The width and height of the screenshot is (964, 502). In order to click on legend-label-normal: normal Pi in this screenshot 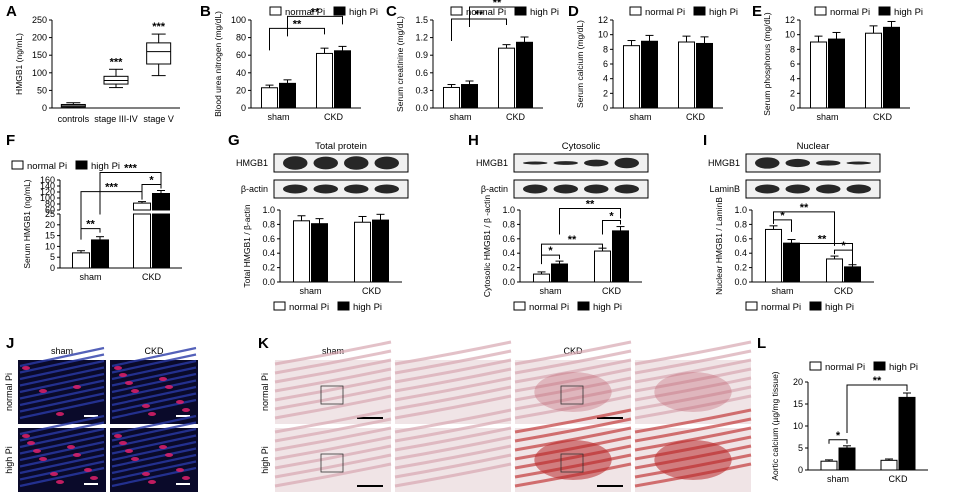, I will do `click(845, 367)`.